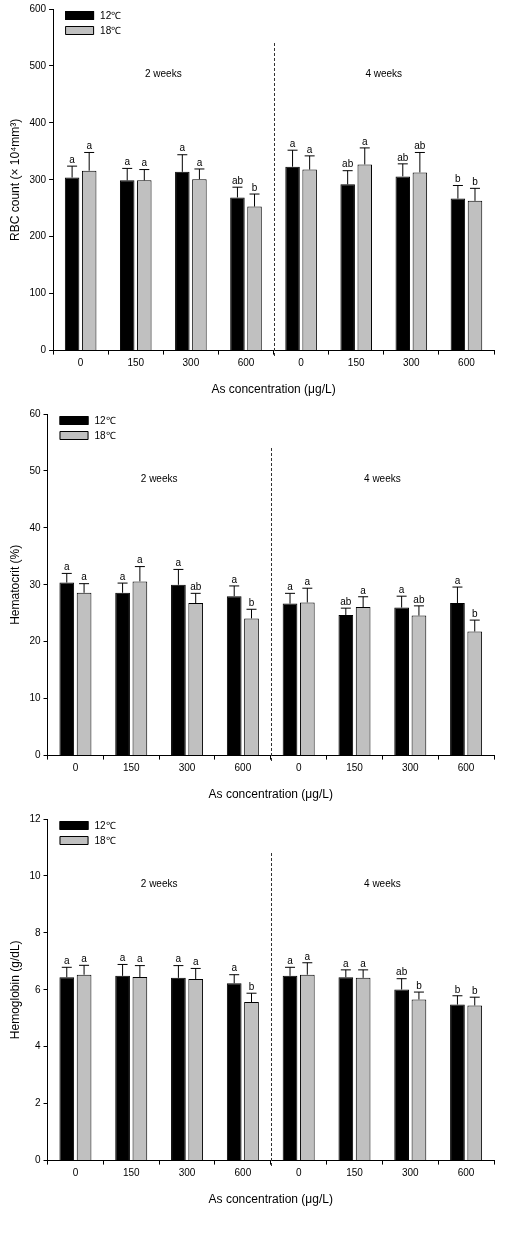  I want to click on y-tick-label: 6, so click(37, 989).